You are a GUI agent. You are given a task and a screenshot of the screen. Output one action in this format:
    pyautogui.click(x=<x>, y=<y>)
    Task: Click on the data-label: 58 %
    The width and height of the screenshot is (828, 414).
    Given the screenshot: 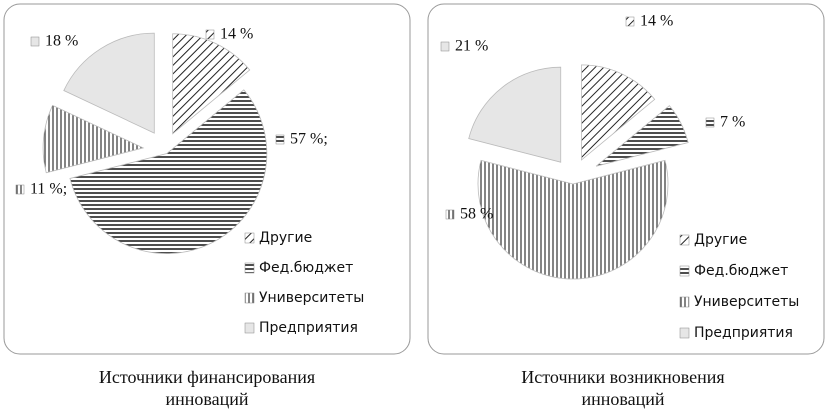 What is the action you would take?
    pyautogui.click(x=476, y=214)
    